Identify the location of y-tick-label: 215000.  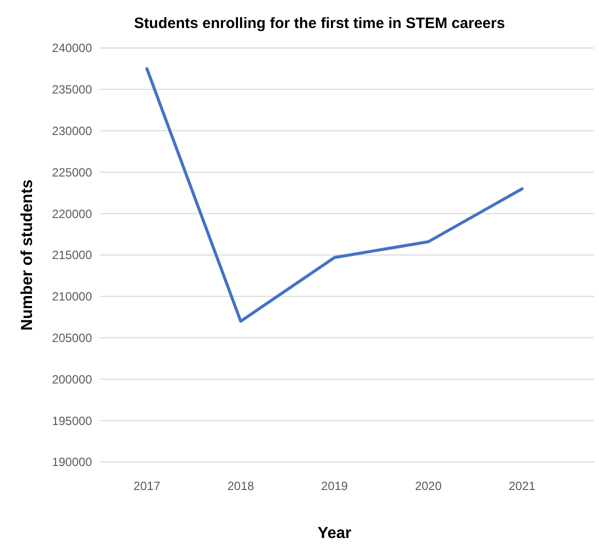
(72, 255).